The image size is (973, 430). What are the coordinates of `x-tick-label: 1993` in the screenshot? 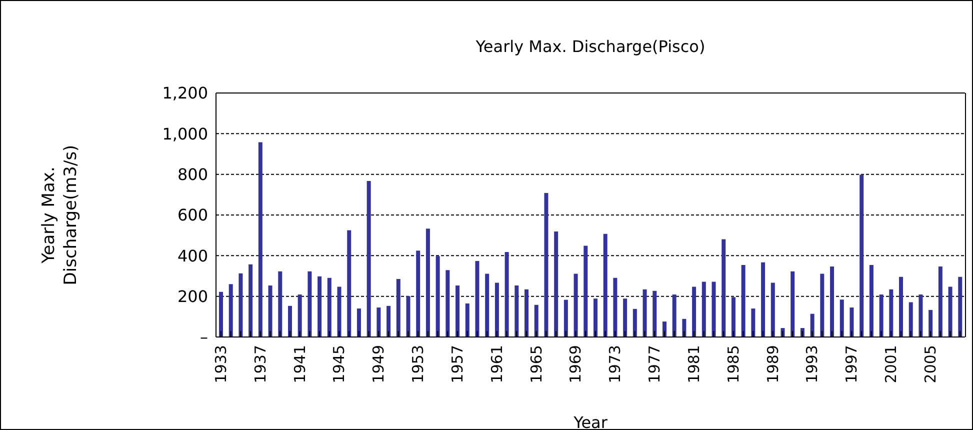 It's located at (812, 364).